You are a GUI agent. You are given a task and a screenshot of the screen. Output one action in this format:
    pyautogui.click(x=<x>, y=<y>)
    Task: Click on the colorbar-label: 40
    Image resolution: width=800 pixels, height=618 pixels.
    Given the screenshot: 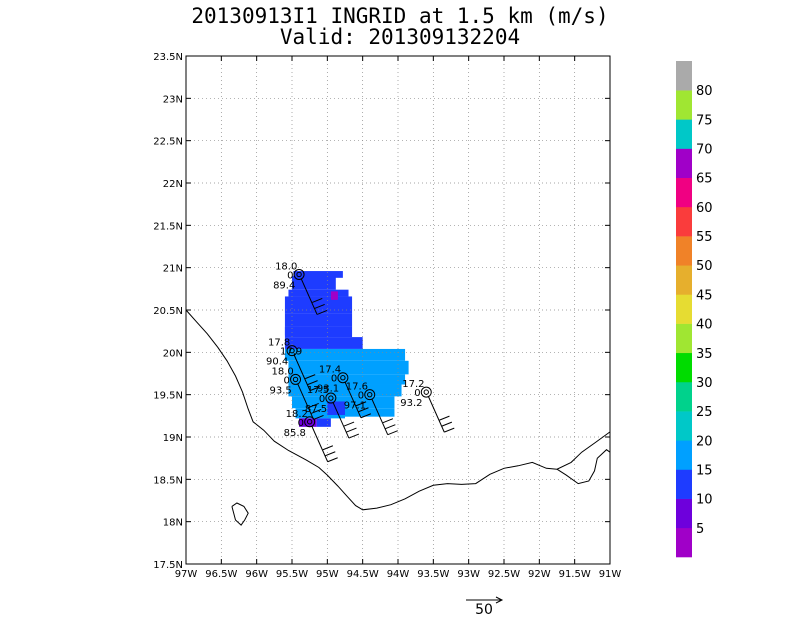 What is the action you would take?
    pyautogui.click(x=704, y=325)
    